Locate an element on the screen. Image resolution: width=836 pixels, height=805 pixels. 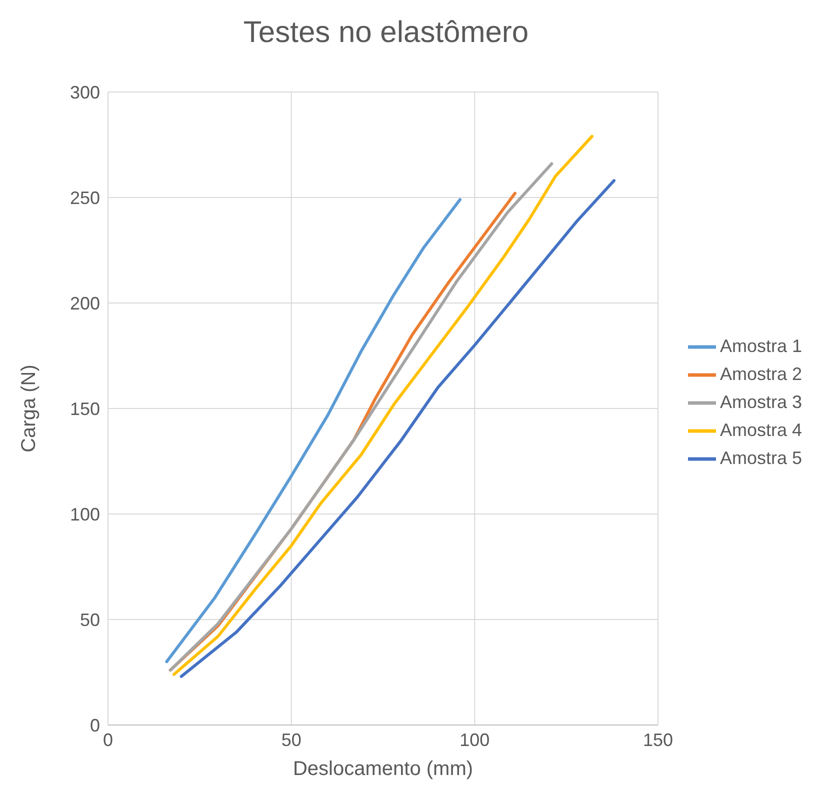
x-tick-label: 0 is located at coordinates (108, 740).